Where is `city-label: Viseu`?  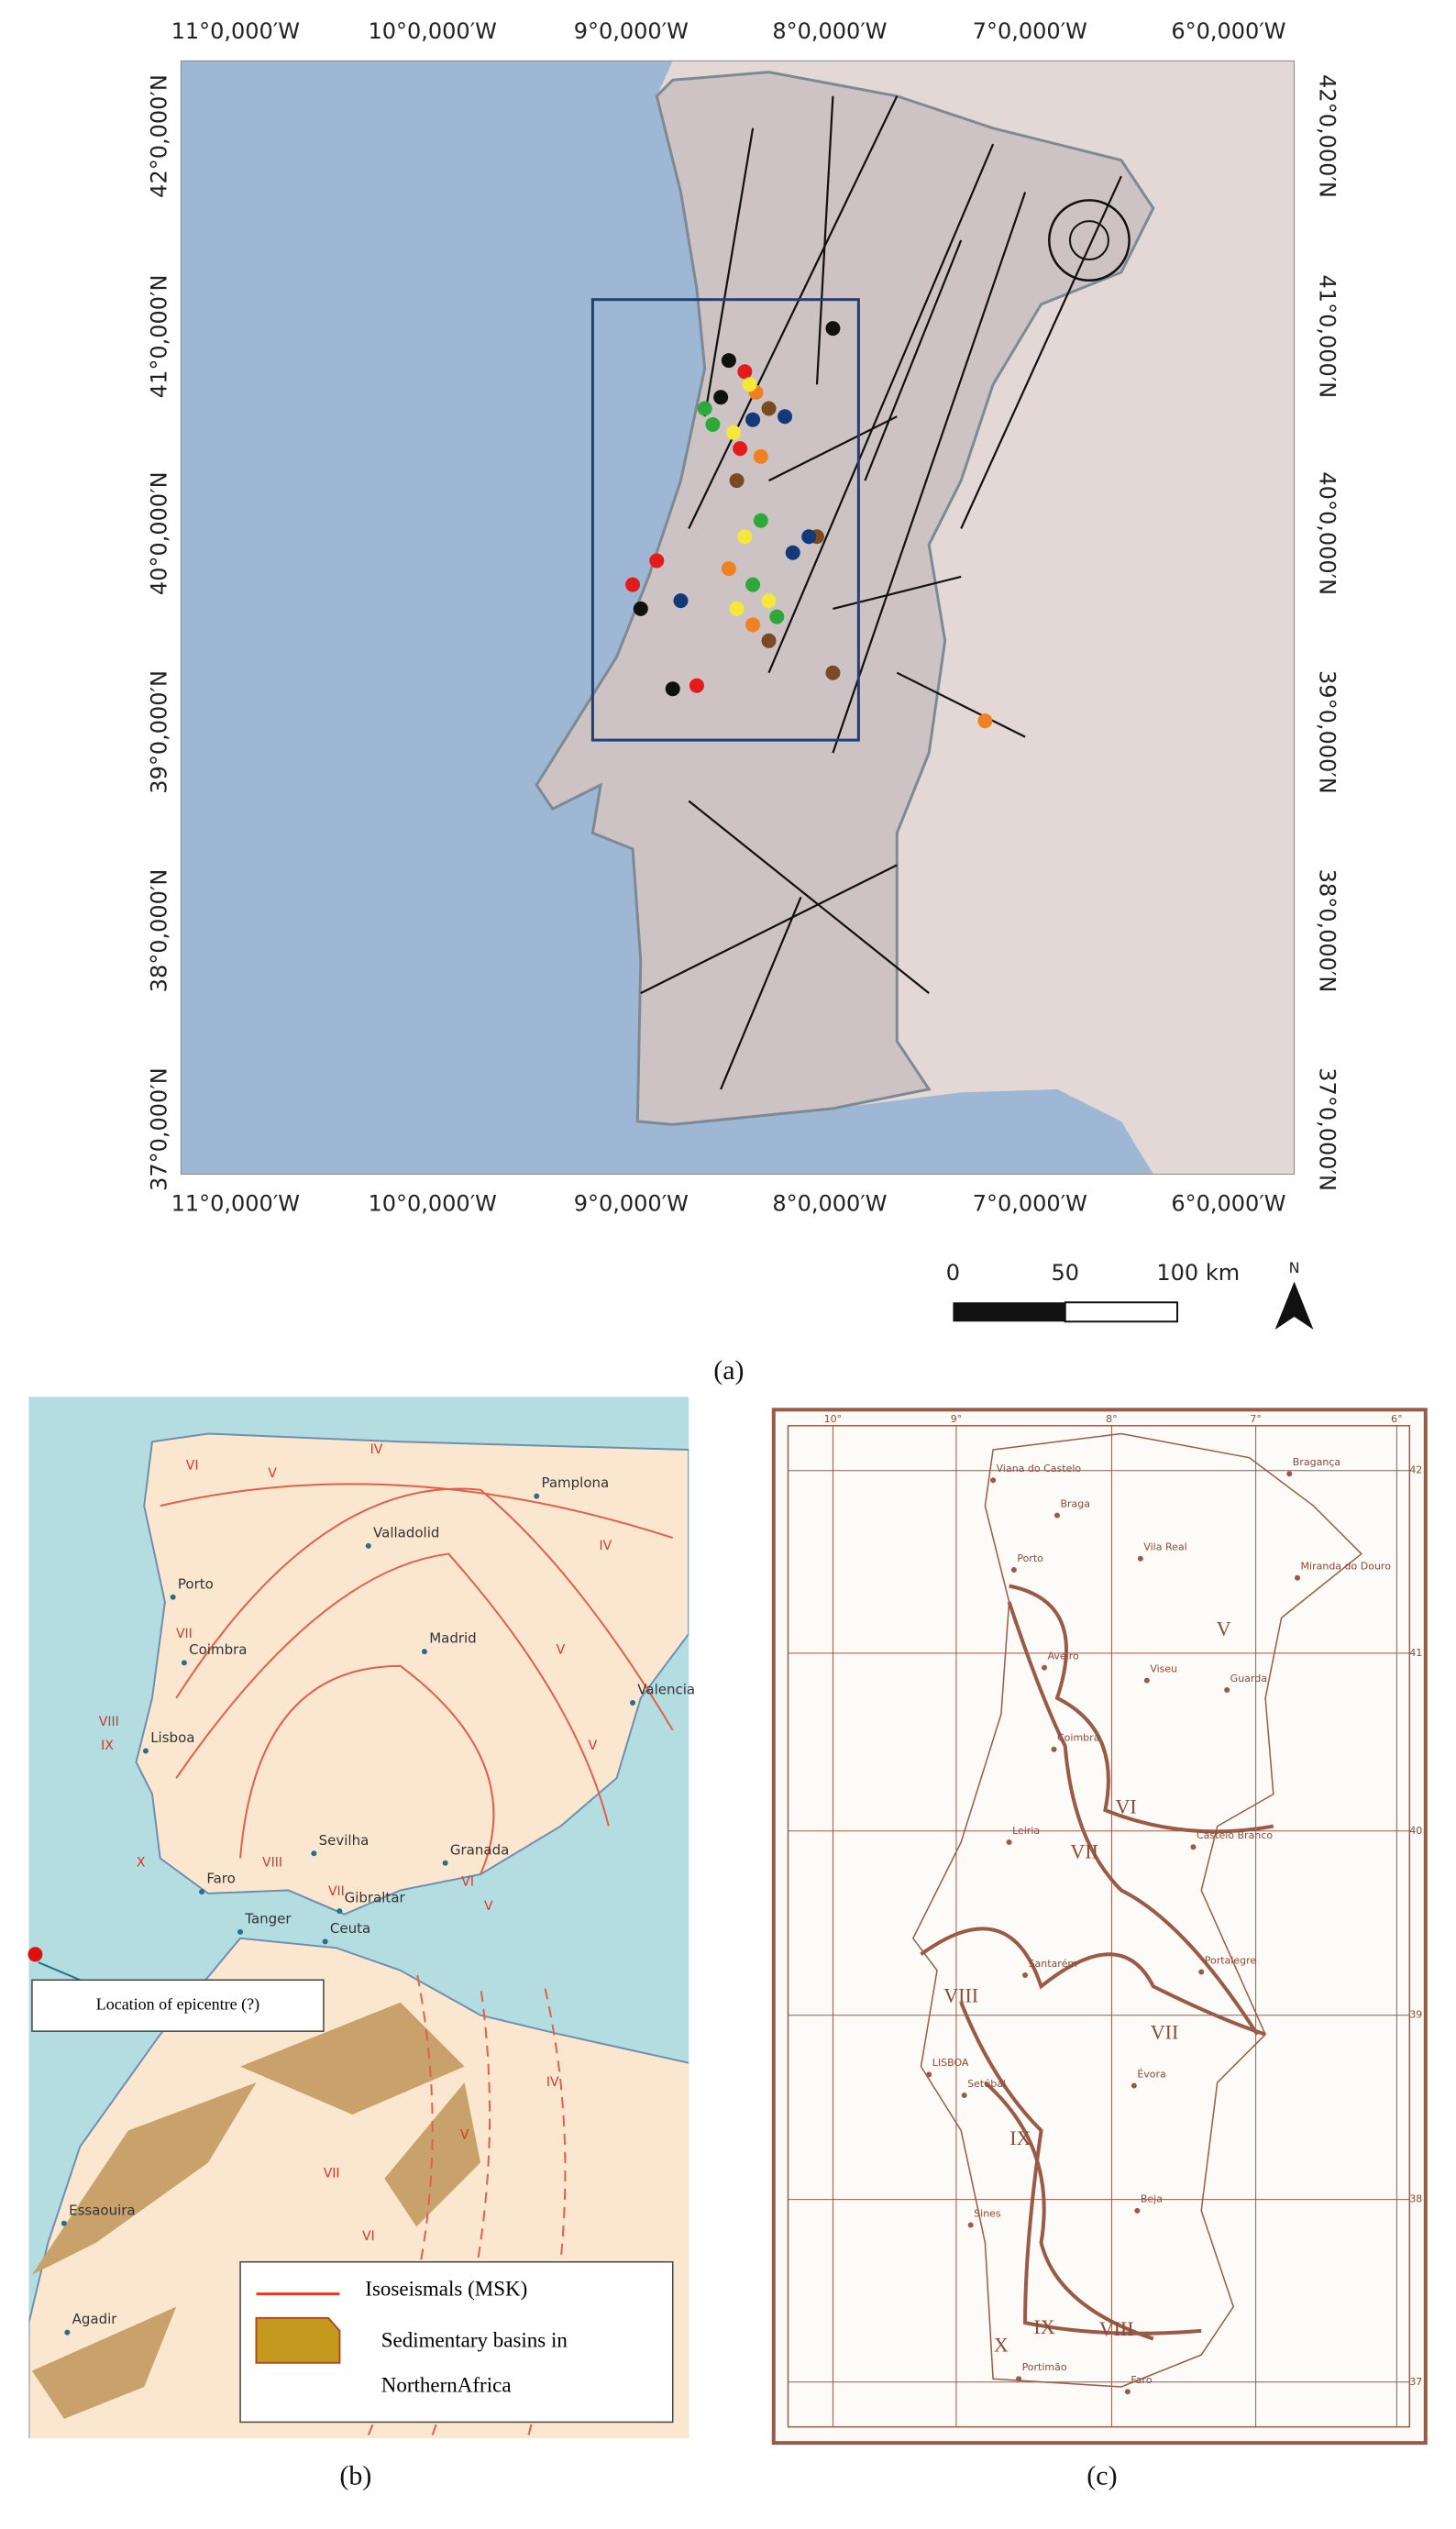 city-label: Viseu is located at coordinates (1163, 1668).